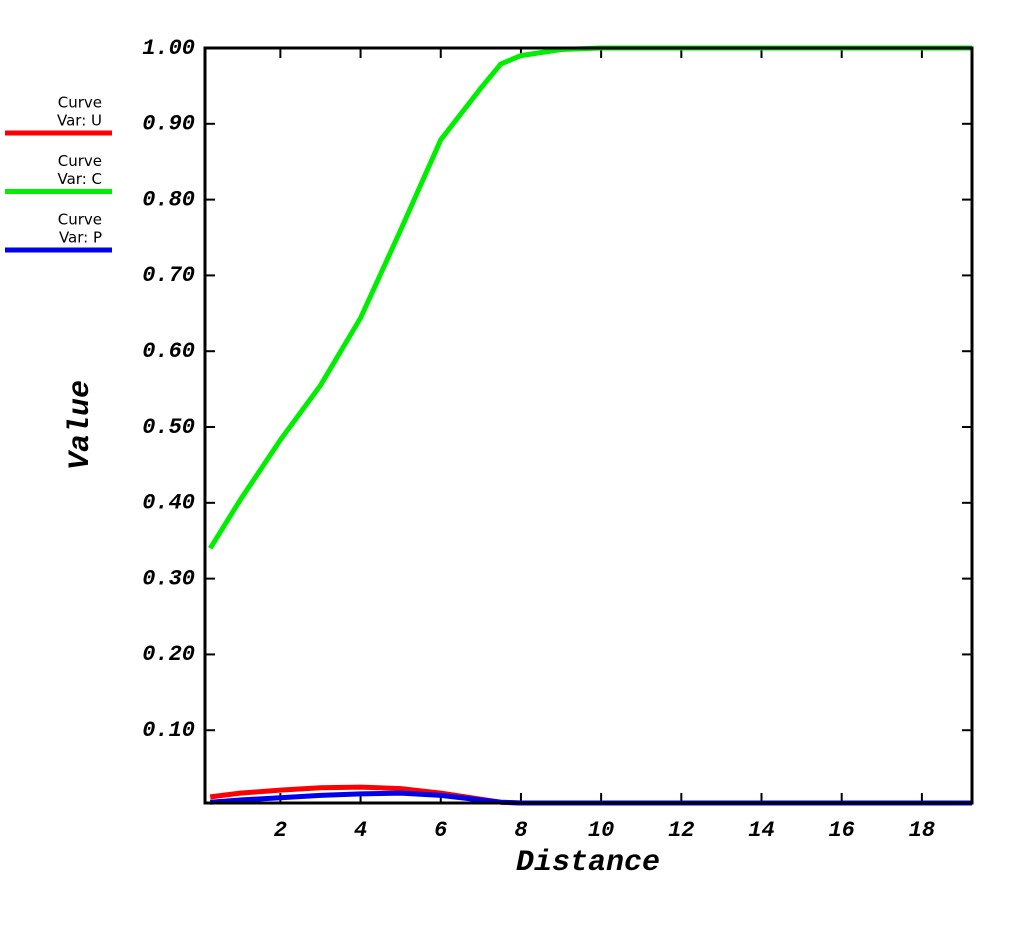  I want to click on y-tick-label: 0.90, so click(168, 124).